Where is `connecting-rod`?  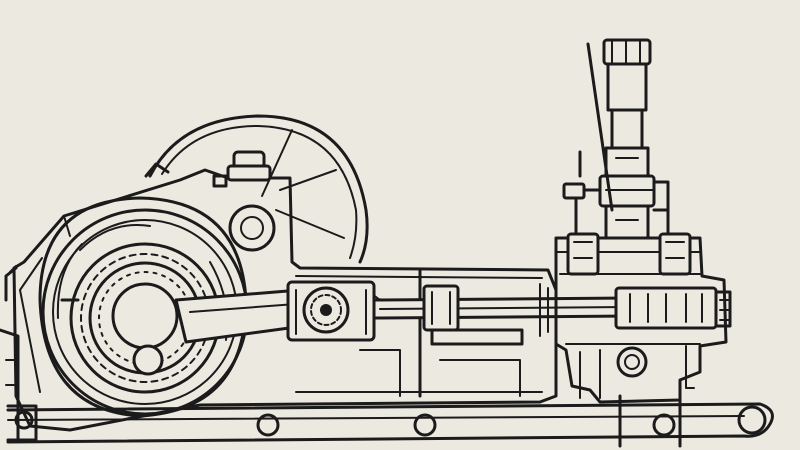 connecting-rod is located at coordinates (240, 316).